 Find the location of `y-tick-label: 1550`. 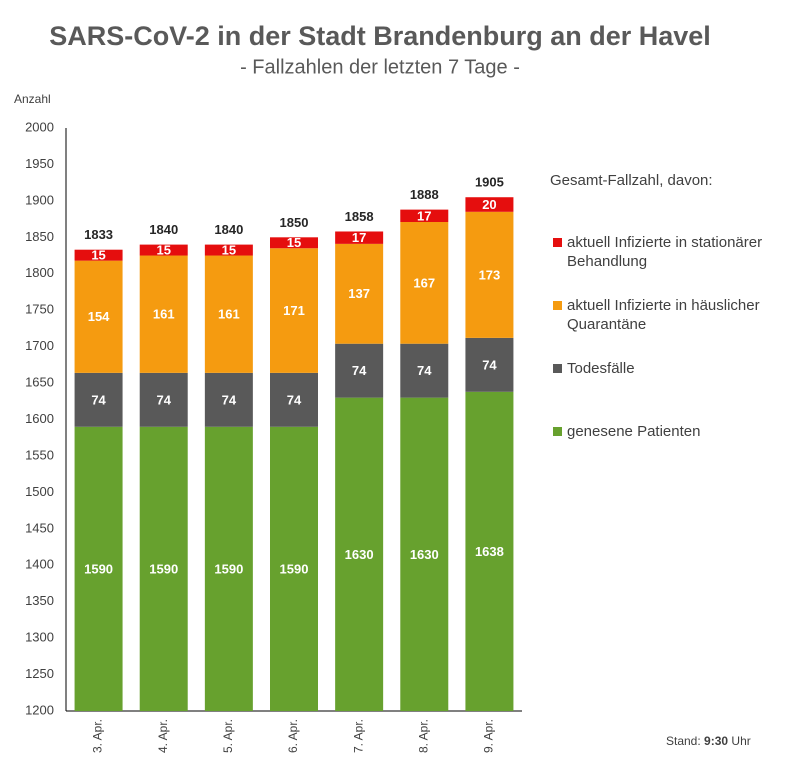

y-tick-label: 1550 is located at coordinates (39, 454).